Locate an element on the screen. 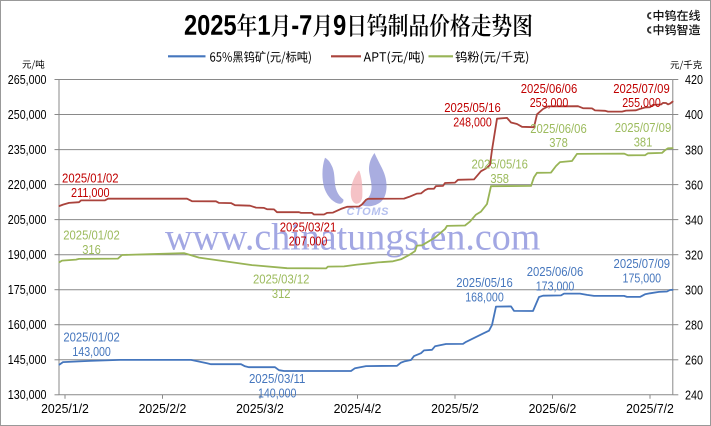 The width and height of the screenshot is (711, 426). svg-text: 316 is located at coordinates (91, 249).